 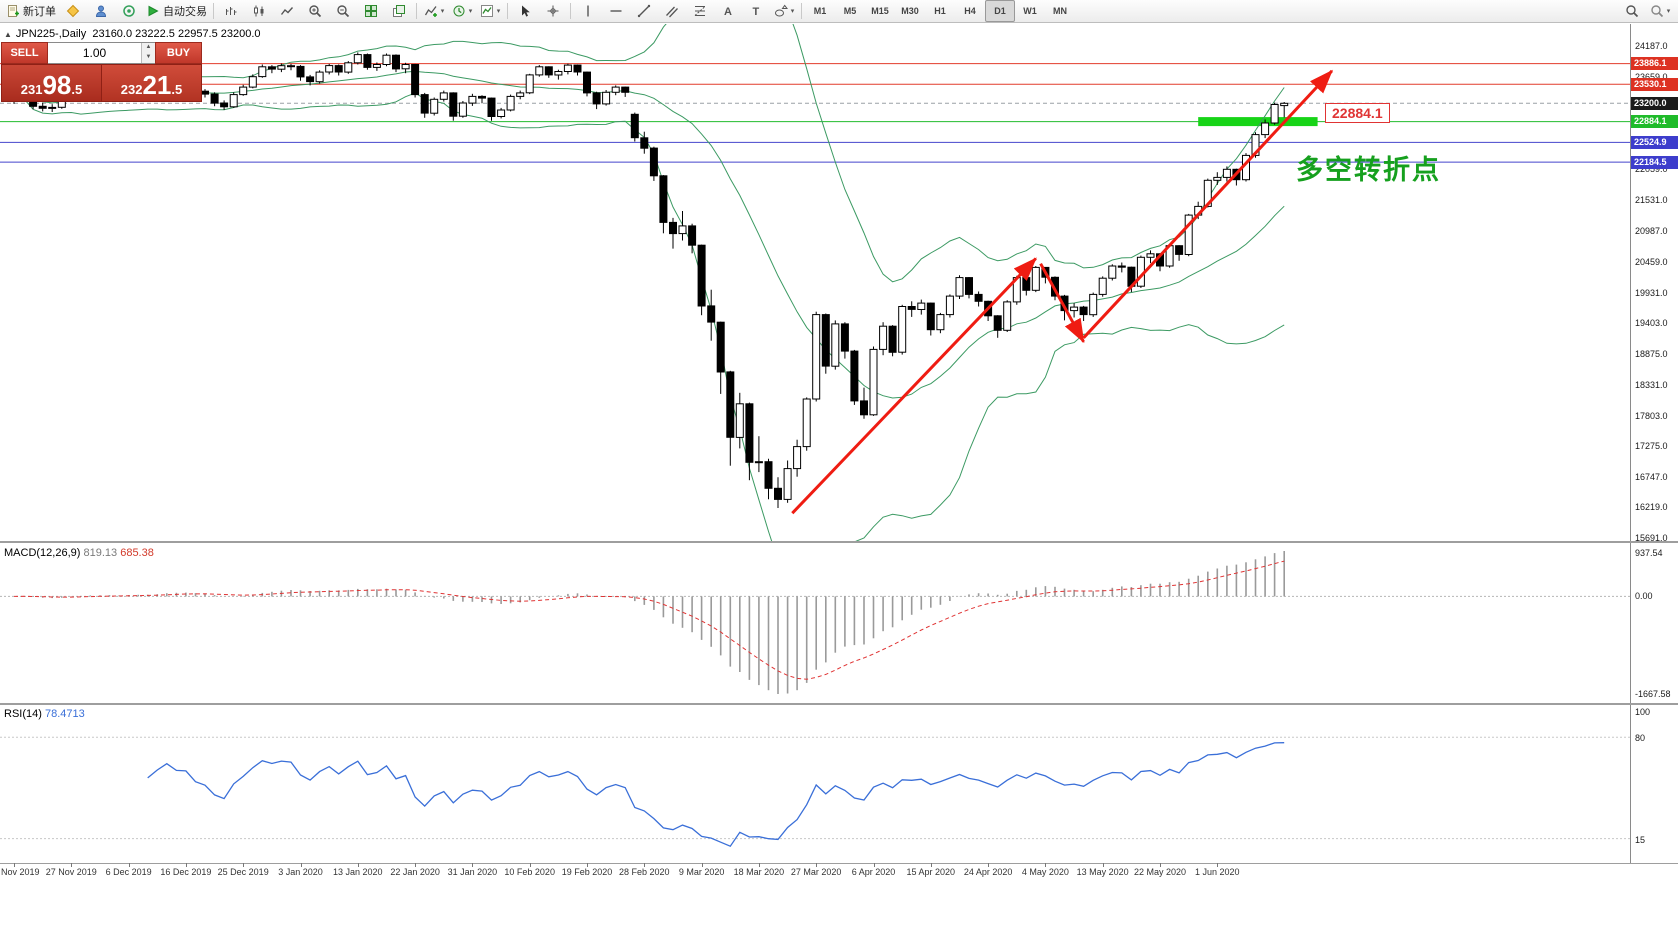 I want to click on tile-windows-button, so click(x=371, y=11).